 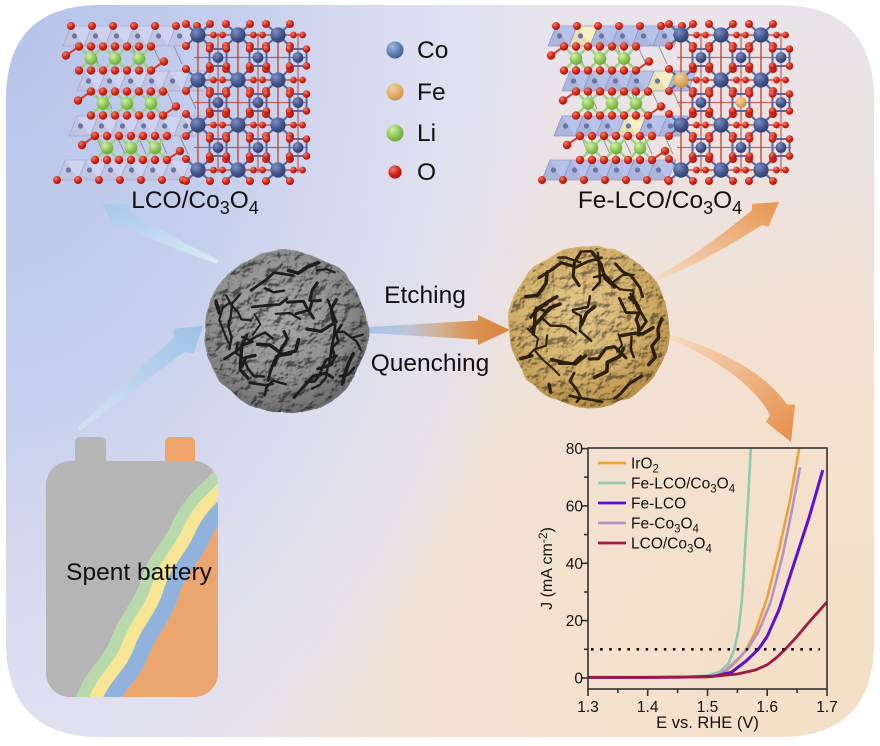 I want to click on svg-text: 80, so click(x=575, y=449).